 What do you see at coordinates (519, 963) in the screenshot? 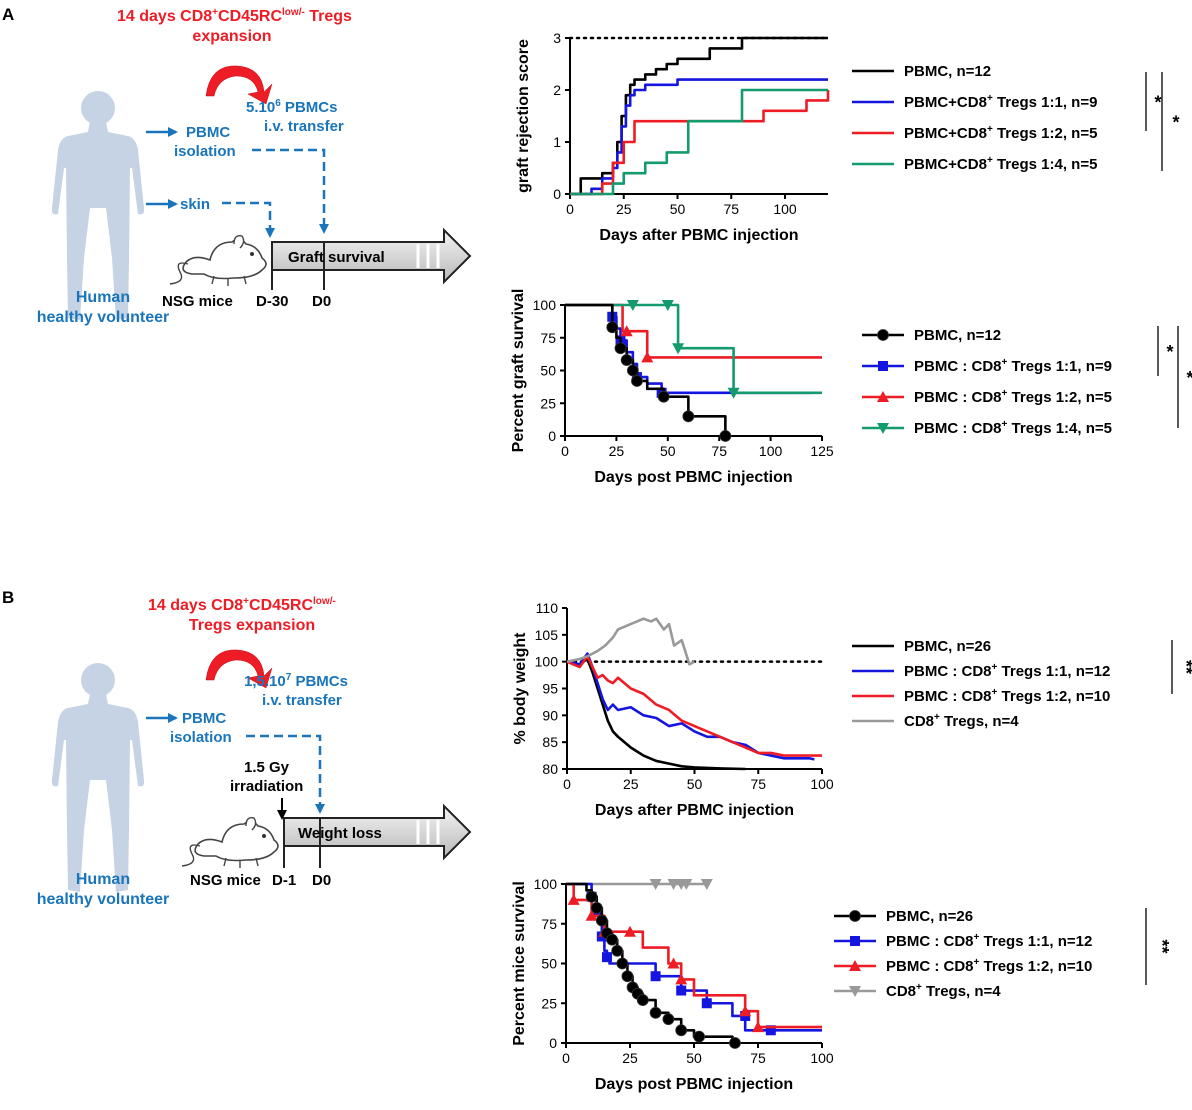
I see `y-axis-label: Percent mice survival` at bounding box center [519, 963].